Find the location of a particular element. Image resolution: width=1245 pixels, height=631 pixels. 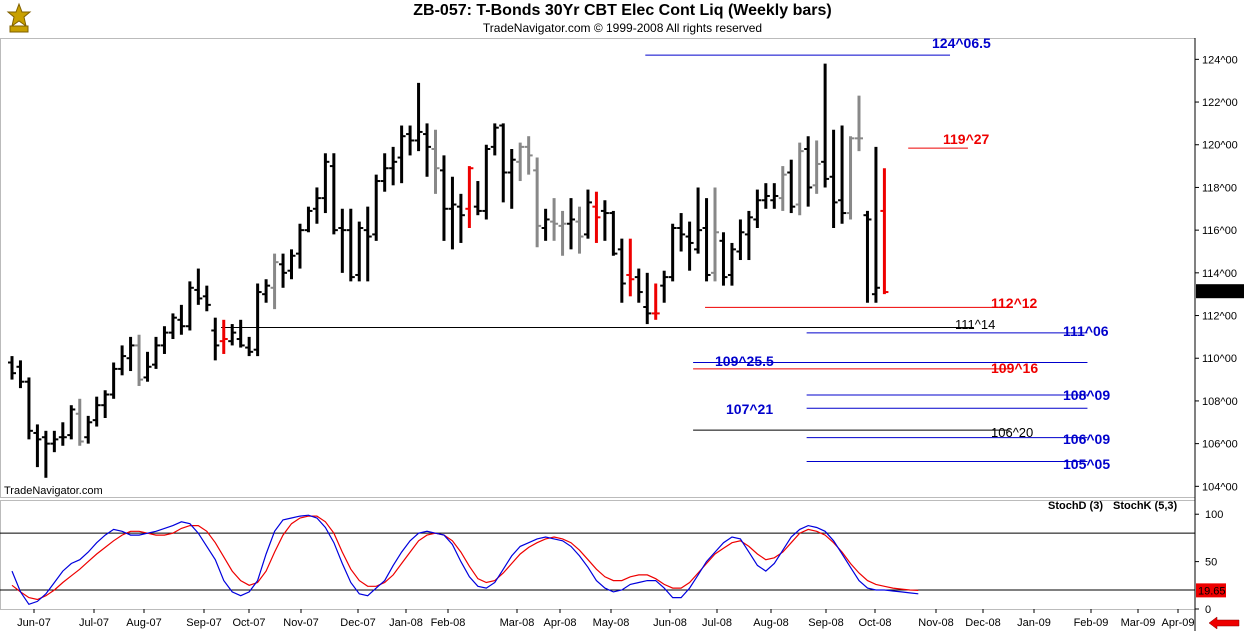

level-label: 108^09 is located at coordinates (1086, 395).